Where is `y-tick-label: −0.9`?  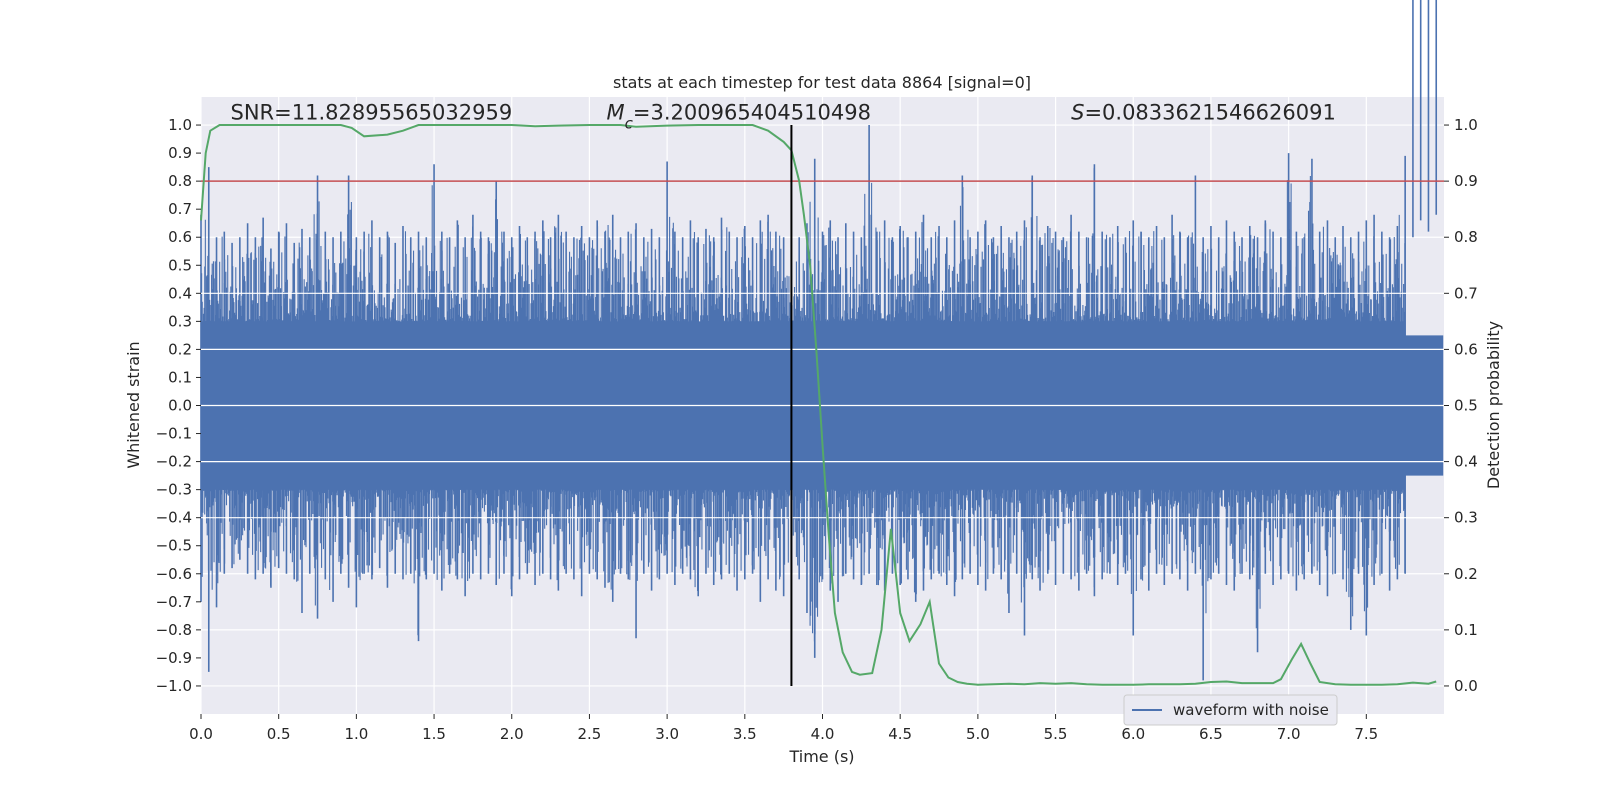 y-tick-label: −0.9 is located at coordinates (174, 658).